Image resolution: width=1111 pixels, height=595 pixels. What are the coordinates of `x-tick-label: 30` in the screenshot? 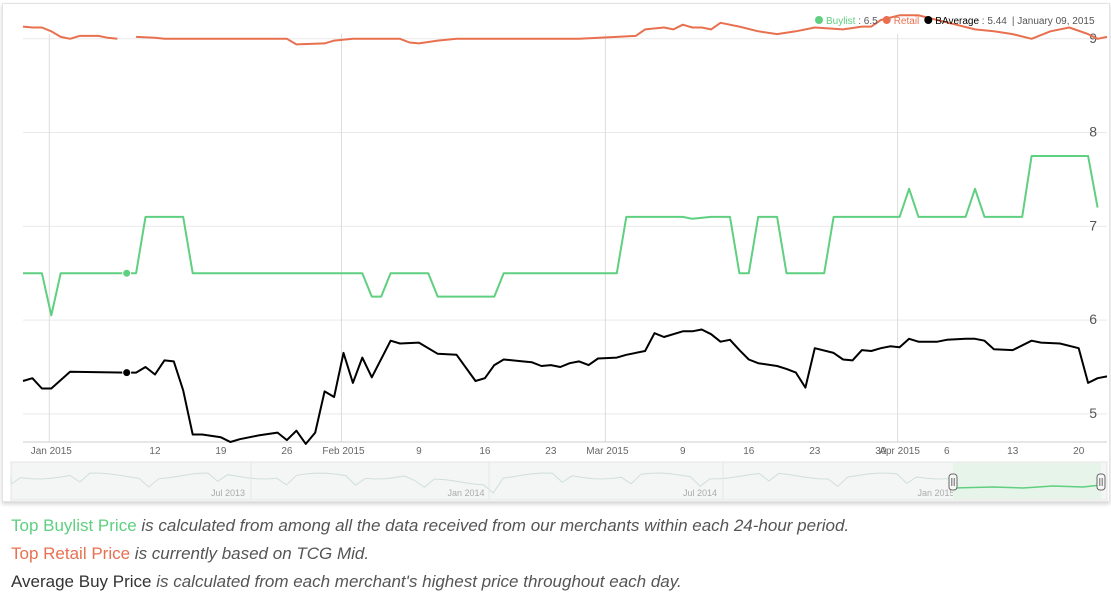 It's located at (881, 451).